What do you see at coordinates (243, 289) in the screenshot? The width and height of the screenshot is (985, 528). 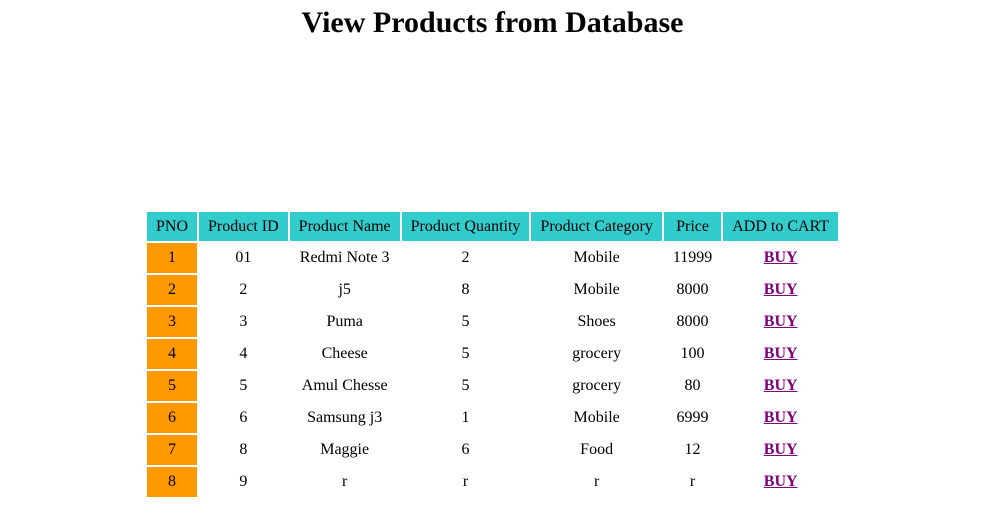 I see `cell-product-id: 2` at bounding box center [243, 289].